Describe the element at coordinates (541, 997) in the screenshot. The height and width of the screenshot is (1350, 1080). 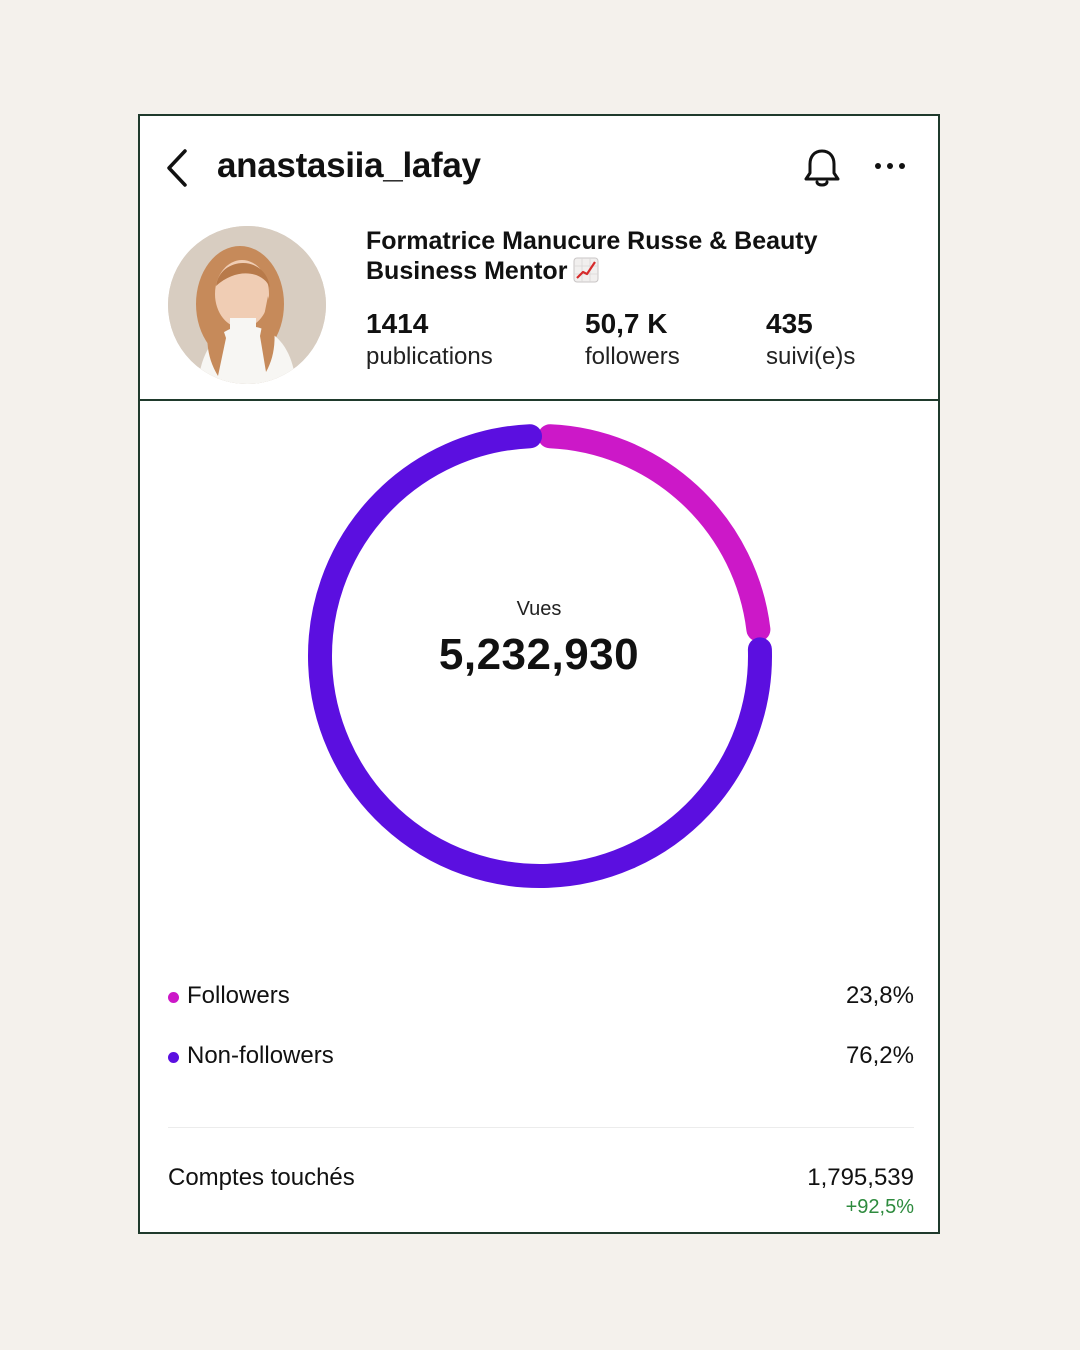
I see `legend-followers: Followers 23,8%` at that location.